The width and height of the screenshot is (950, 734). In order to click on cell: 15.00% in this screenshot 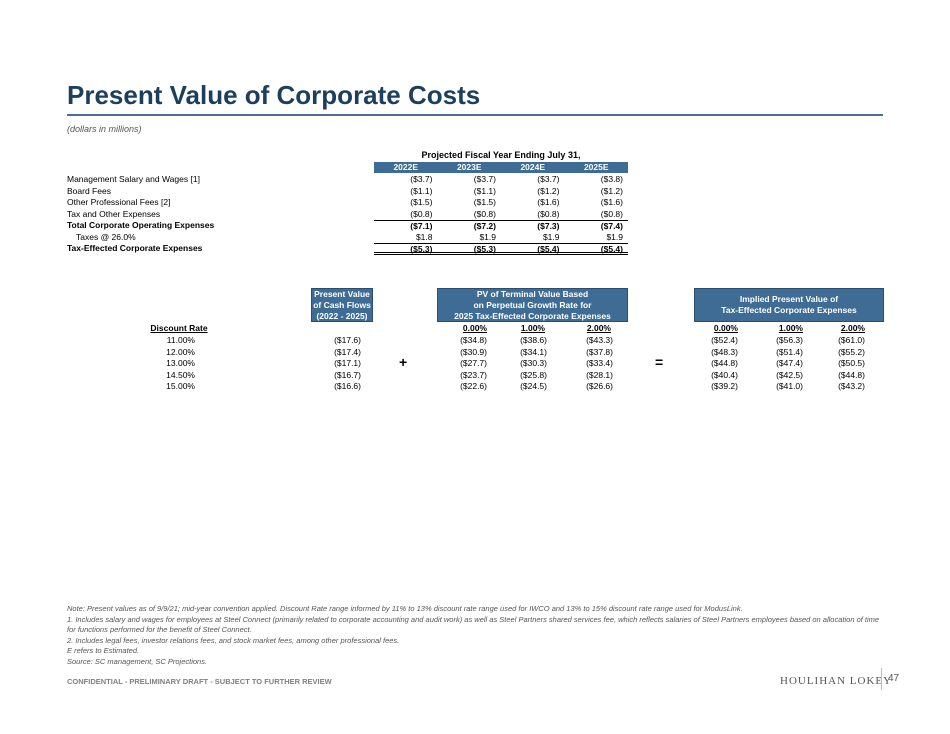, I will do `click(180, 386)`.